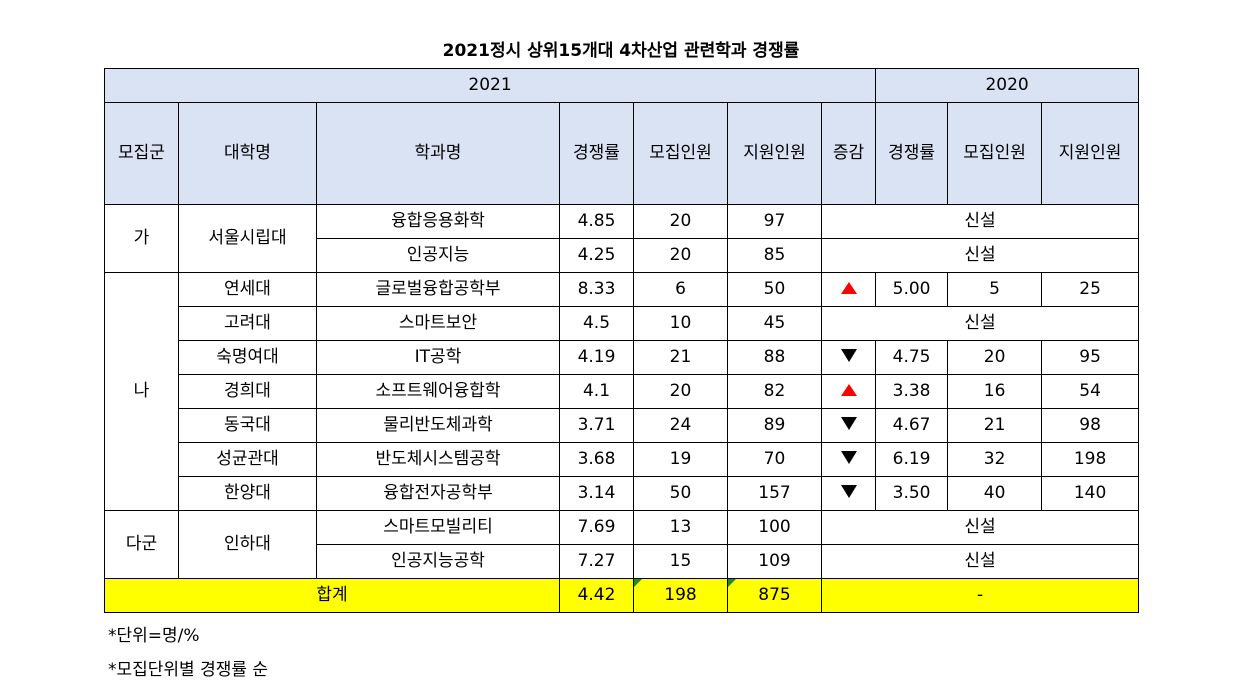 The image size is (1242, 681). What do you see at coordinates (247, 357) in the screenshot?
I see `university-cell: 숙명여대` at bounding box center [247, 357].